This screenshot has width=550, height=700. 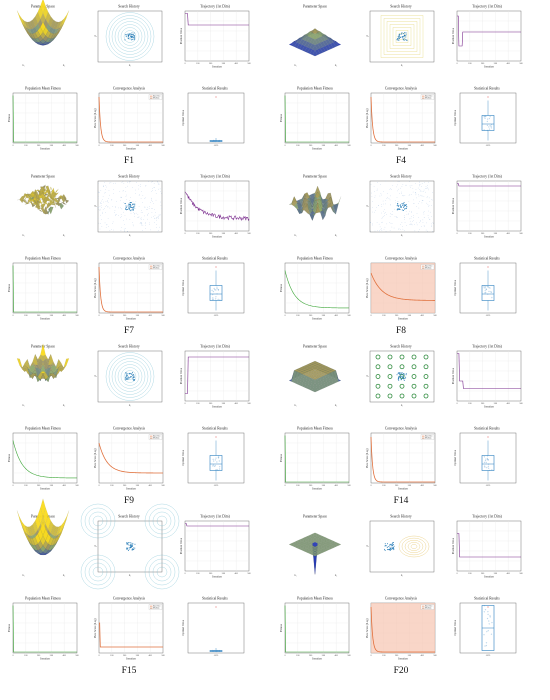 I want to click on F1-search-history-contour, so click(x=130, y=36).